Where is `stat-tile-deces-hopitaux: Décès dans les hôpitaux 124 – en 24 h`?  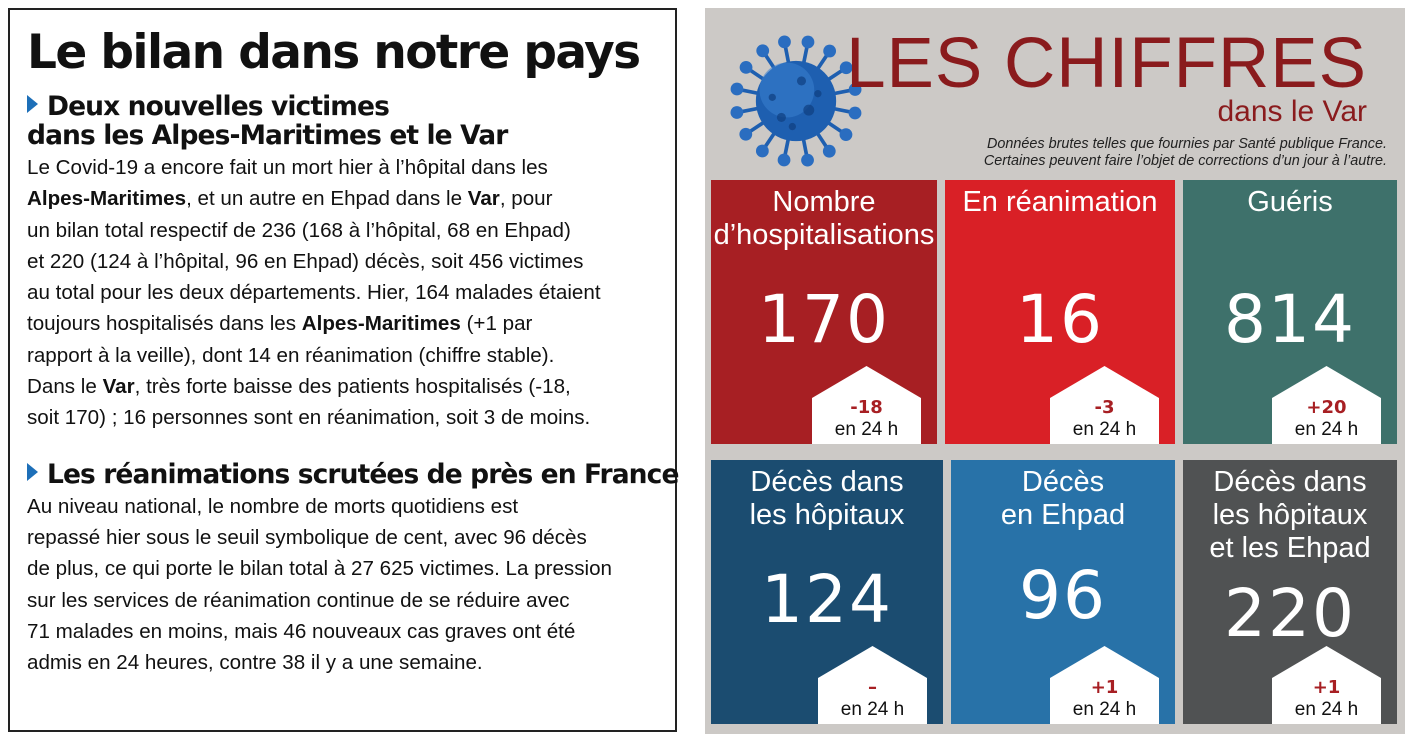
stat-tile-deces-hopitaux: Décès dans les hôpitaux 124 – en 24 h is located at coordinates (827, 592).